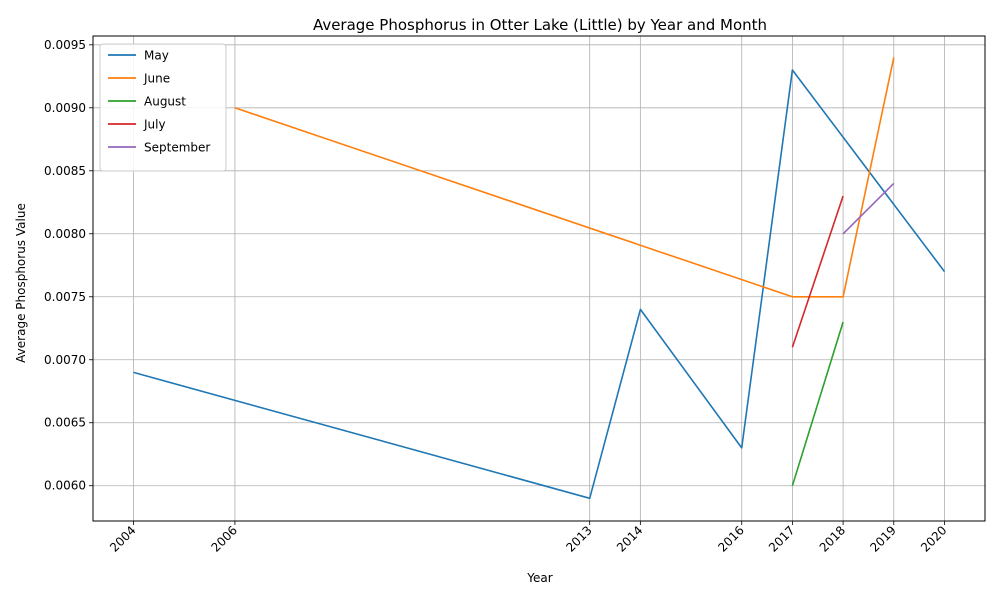 The image size is (1000, 604). Describe the element at coordinates (868, 208) in the screenshot. I see `series-line-september` at that location.